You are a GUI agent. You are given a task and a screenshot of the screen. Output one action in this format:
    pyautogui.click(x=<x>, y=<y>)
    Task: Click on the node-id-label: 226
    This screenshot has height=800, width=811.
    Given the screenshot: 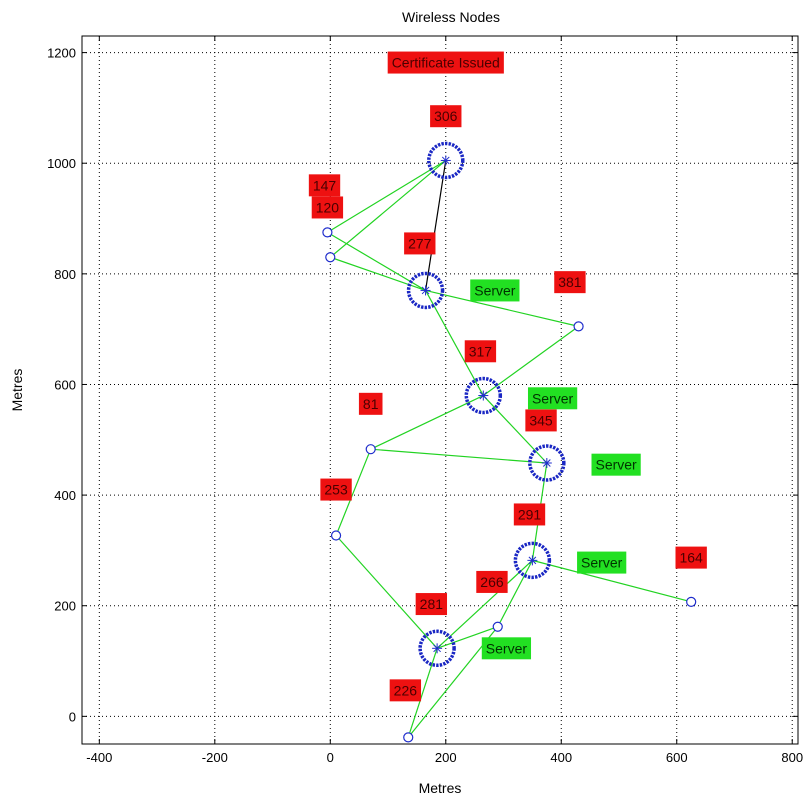 What is the action you would take?
    pyautogui.click(x=406, y=690)
    